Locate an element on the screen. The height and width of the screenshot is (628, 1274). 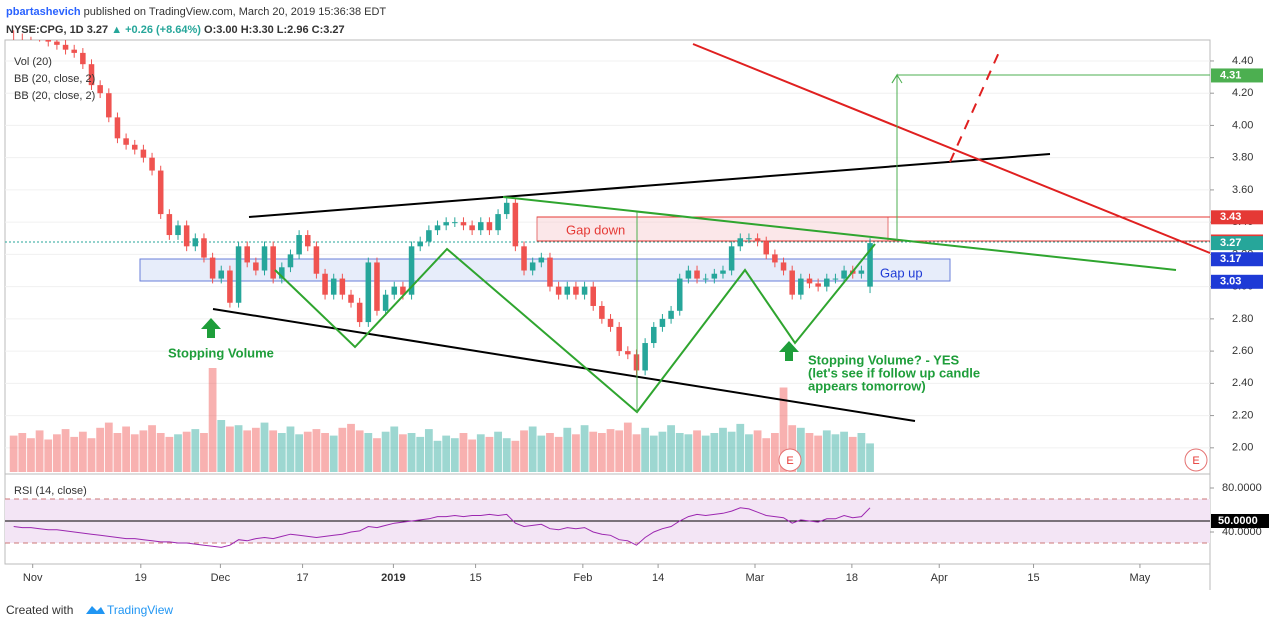
author: pbartashevich is located at coordinates (43, 12).